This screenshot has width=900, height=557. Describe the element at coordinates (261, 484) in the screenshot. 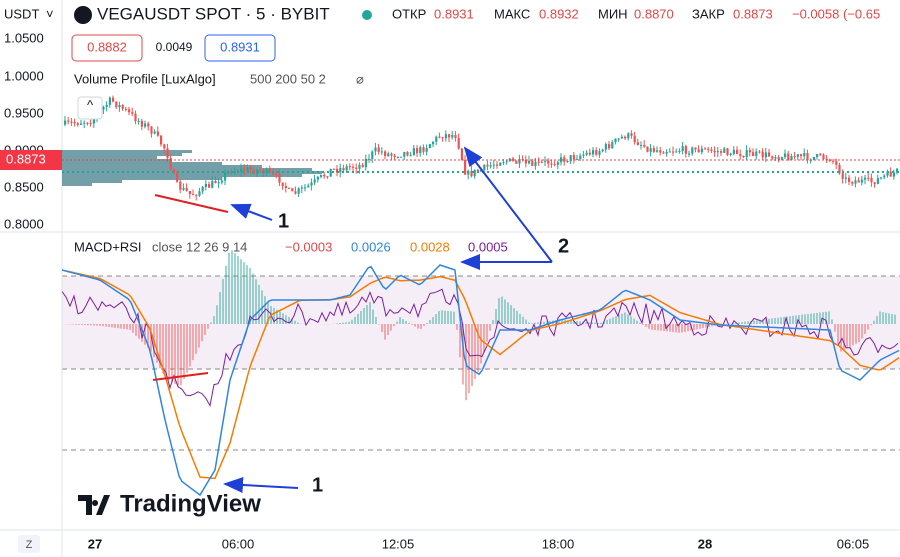

I see `arrow` at that location.